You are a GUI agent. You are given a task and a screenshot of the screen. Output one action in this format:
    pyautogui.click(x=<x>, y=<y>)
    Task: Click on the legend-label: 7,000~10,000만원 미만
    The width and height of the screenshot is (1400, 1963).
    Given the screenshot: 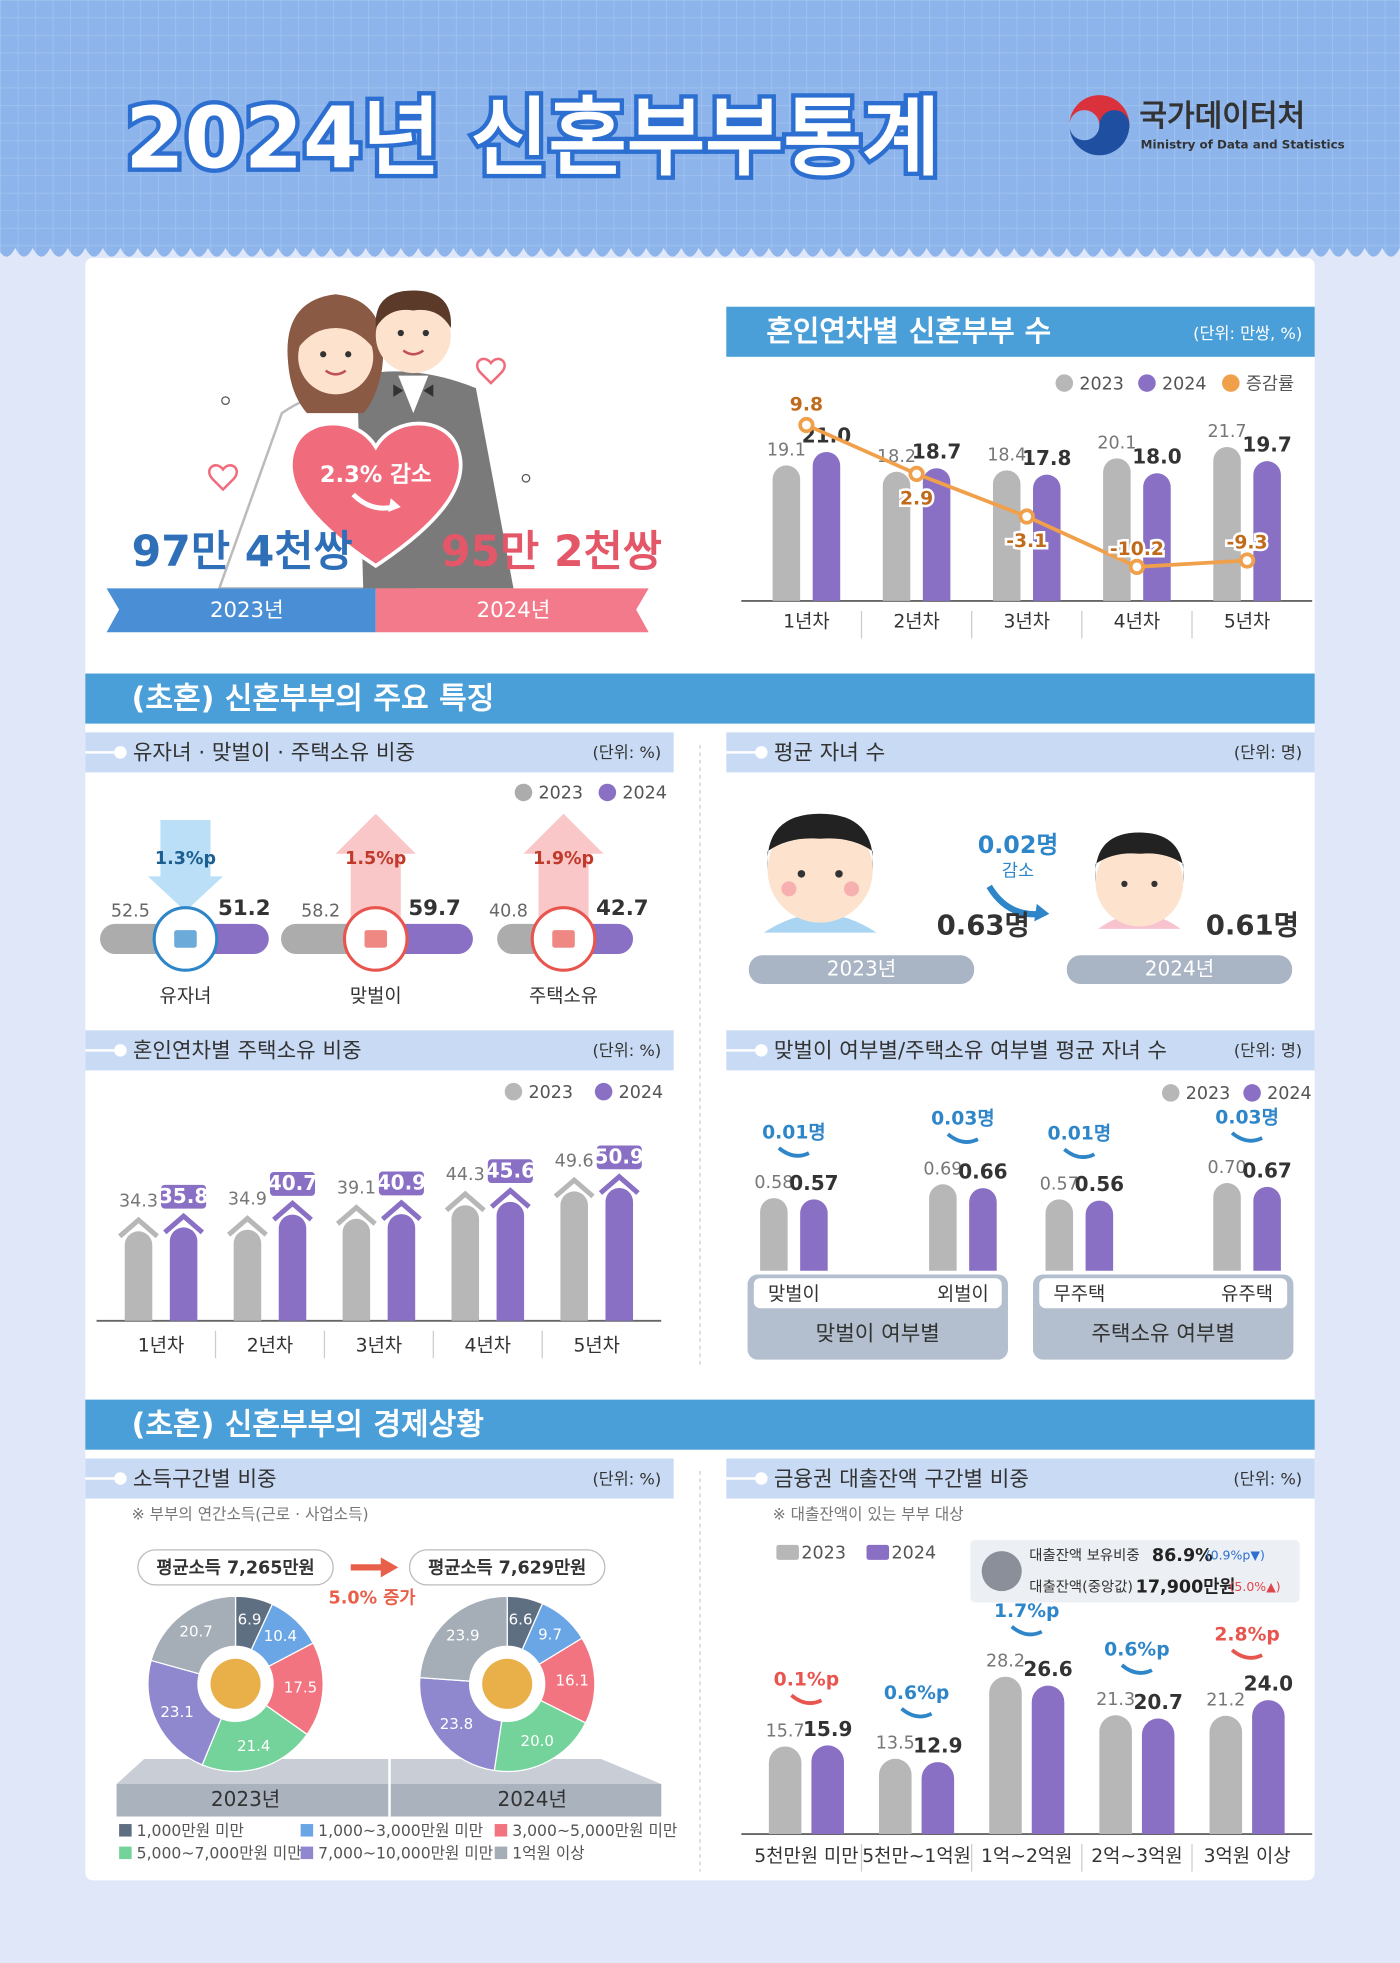 What is the action you would take?
    pyautogui.click(x=405, y=1853)
    